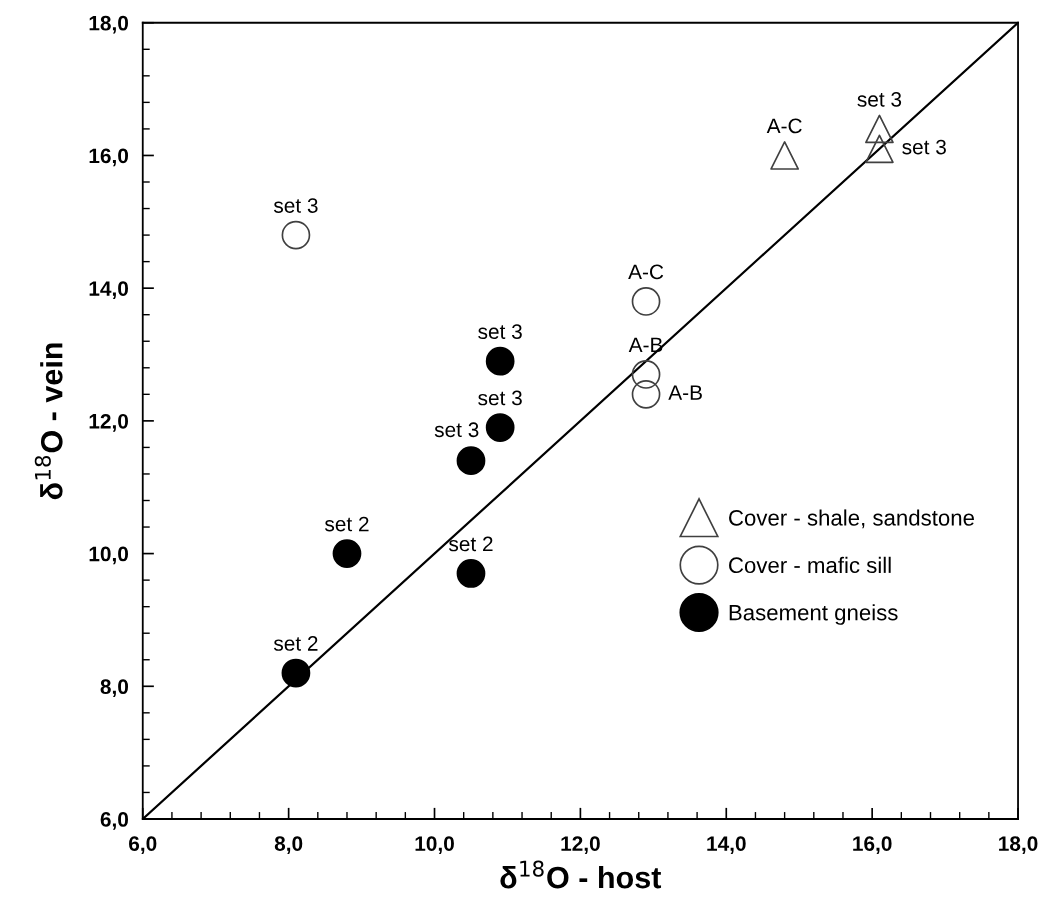 The width and height of the screenshot is (1042, 910). I want to click on x-tick-label: 10,0, so click(434, 845).